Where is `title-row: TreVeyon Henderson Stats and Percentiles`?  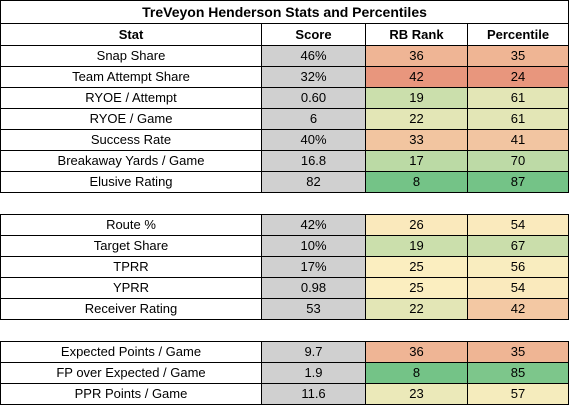 title-row: TreVeyon Henderson Stats and Percentiles is located at coordinates (284, 12).